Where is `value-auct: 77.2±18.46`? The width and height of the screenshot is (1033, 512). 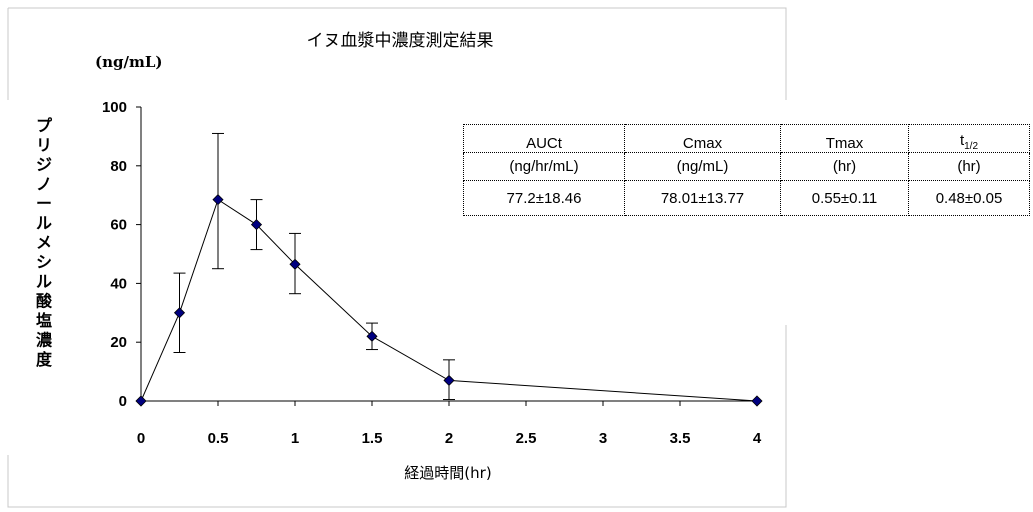
value-auct: 77.2±18.46 is located at coordinates (544, 198).